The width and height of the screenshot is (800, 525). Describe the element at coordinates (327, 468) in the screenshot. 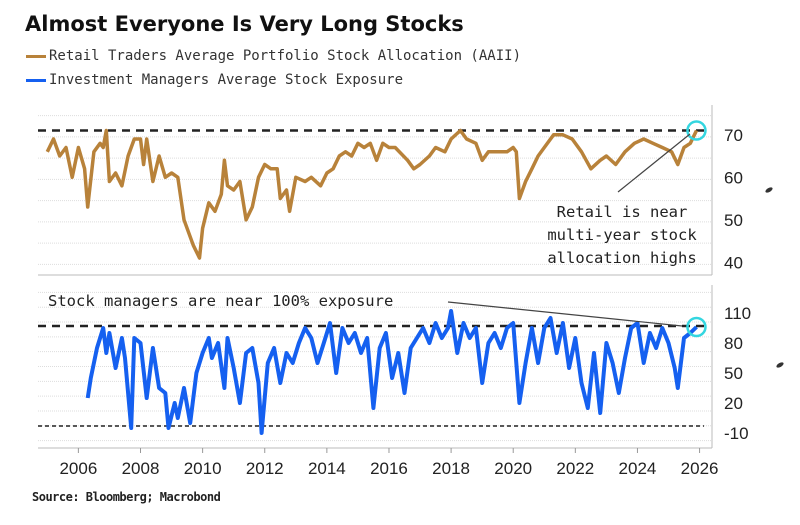

I see `x-tick-label: 2014` at that location.